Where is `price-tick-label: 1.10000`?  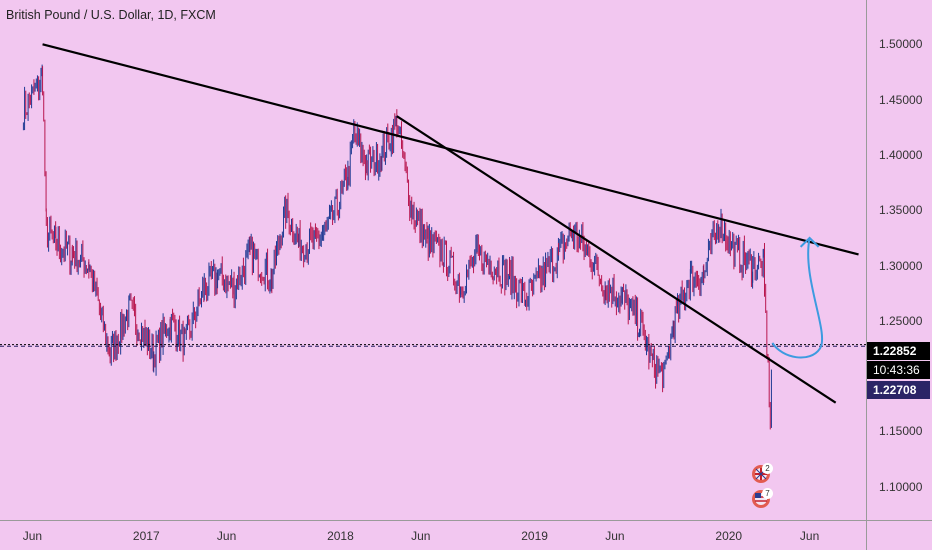 price-tick-label: 1.10000 is located at coordinates (901, 486).